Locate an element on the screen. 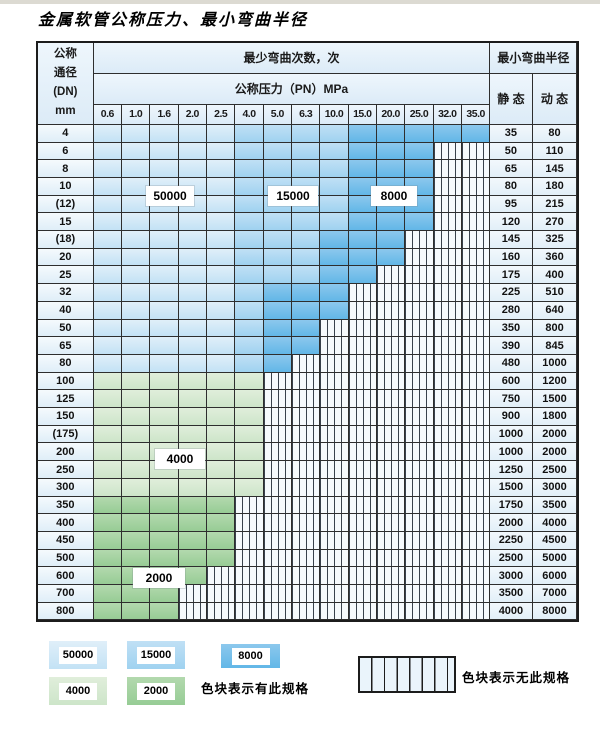 The image size is (600, 743). dn-cell: (12) is located at coordinates (66, 204).